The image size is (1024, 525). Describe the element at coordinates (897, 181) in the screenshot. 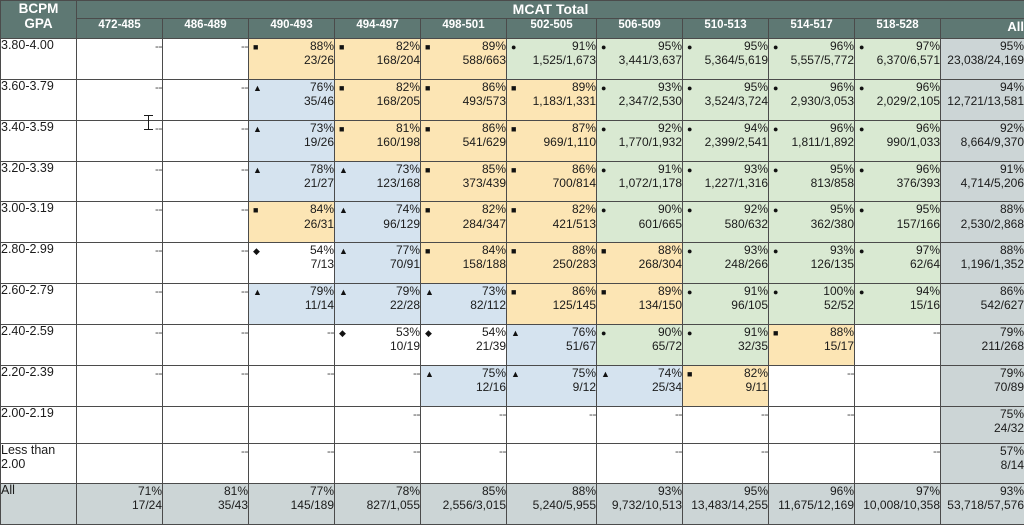

I see `data-cell: ● 96% 376/393` at that location.